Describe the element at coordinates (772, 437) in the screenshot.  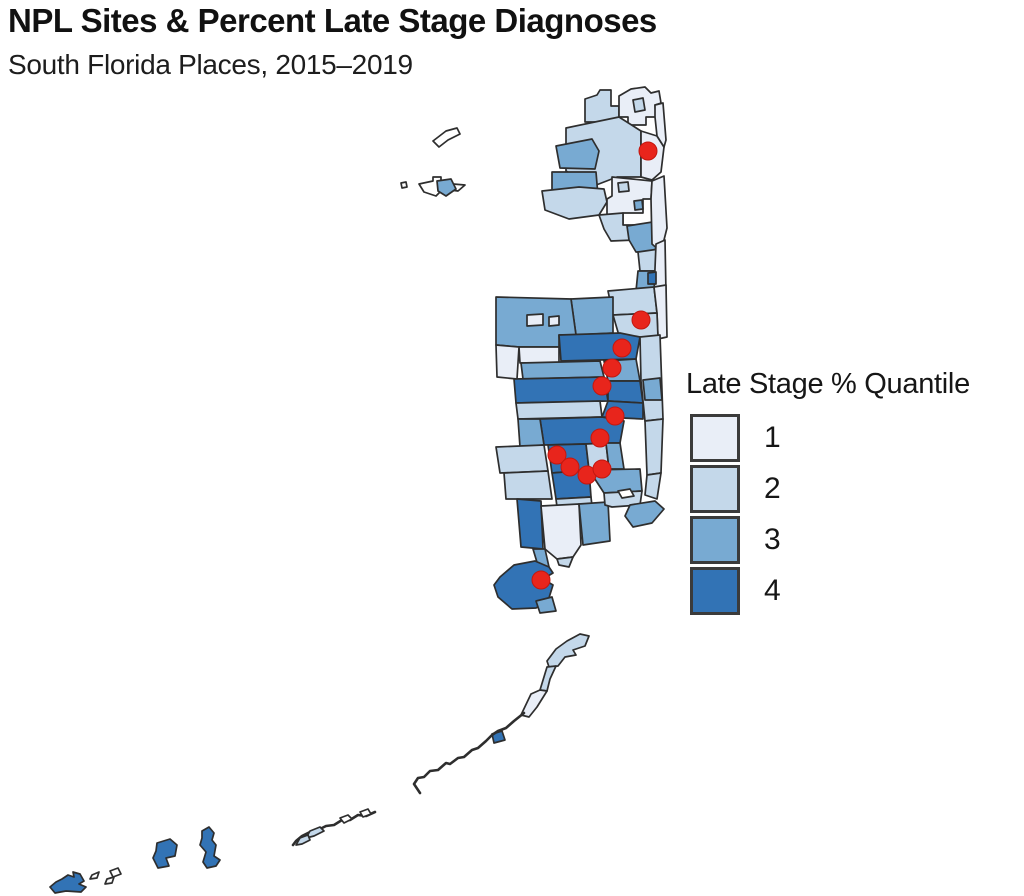
I see `legend-label: 1` at that location.